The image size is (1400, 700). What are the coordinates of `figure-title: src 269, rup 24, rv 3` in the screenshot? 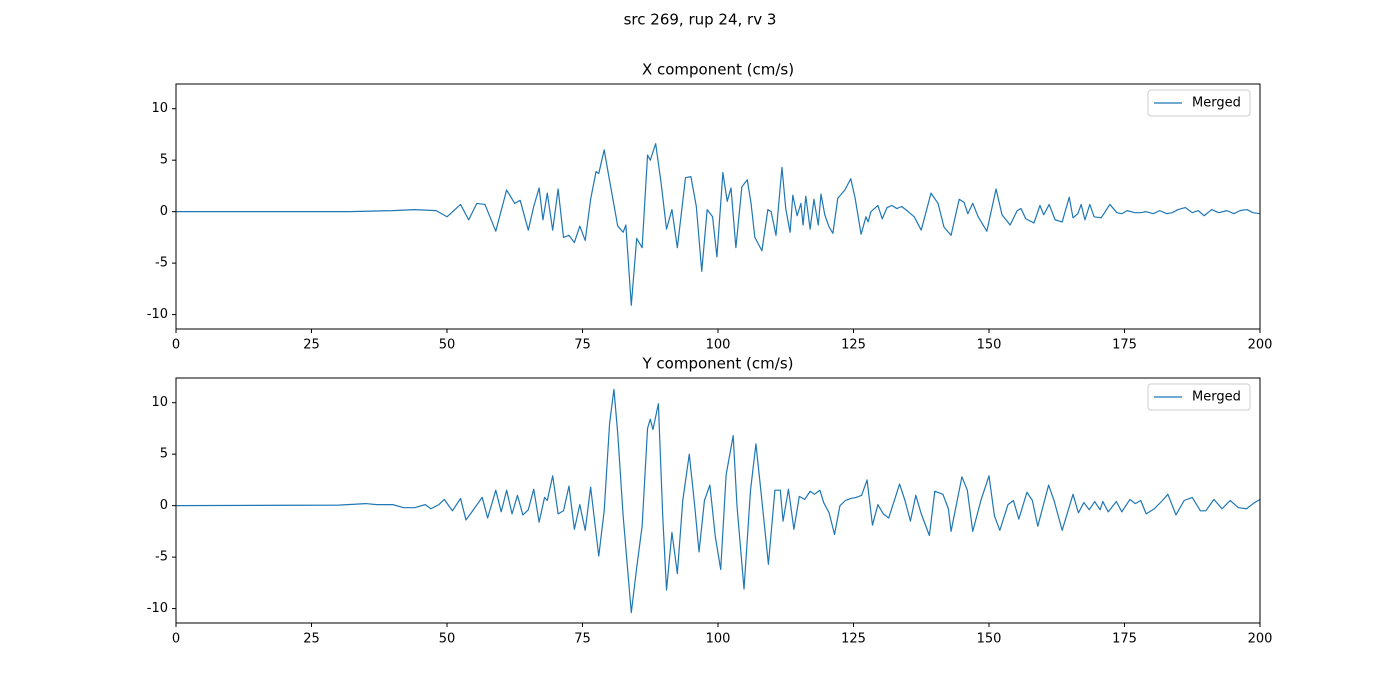 It's located at (700, 20).